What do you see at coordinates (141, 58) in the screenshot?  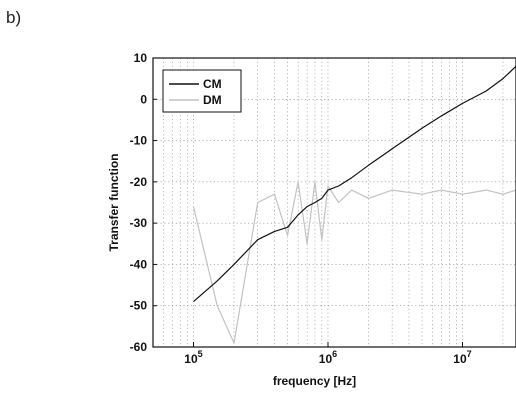 I see `y-tick-label: 10` at bounding box center [141, 58].